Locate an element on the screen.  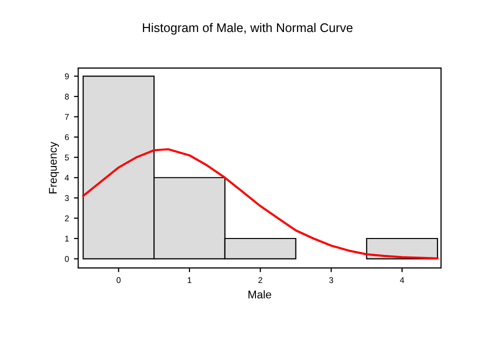
y-tick-label: 8 is located at coordinates (66, 97).